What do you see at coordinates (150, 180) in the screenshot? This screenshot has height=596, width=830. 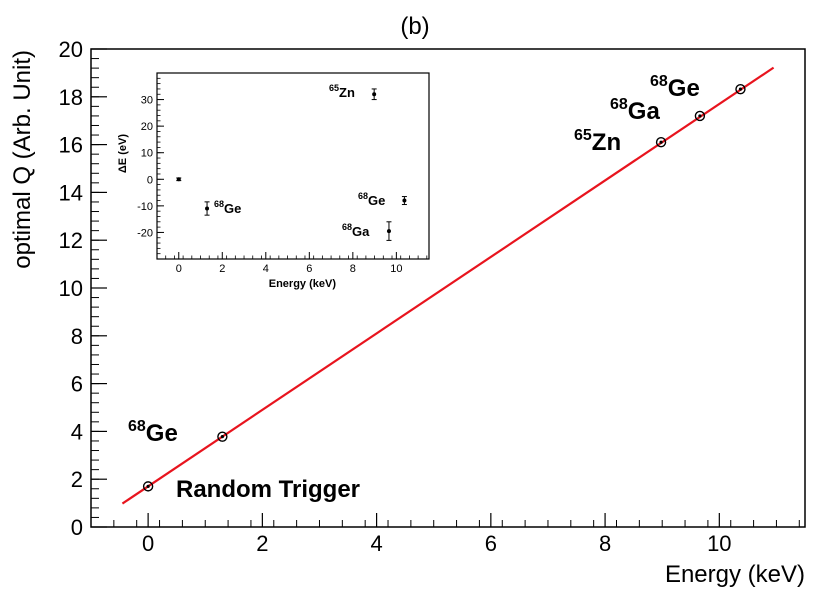 I see `inset-y-tick-label: 0` at bounding box center [150, 180].